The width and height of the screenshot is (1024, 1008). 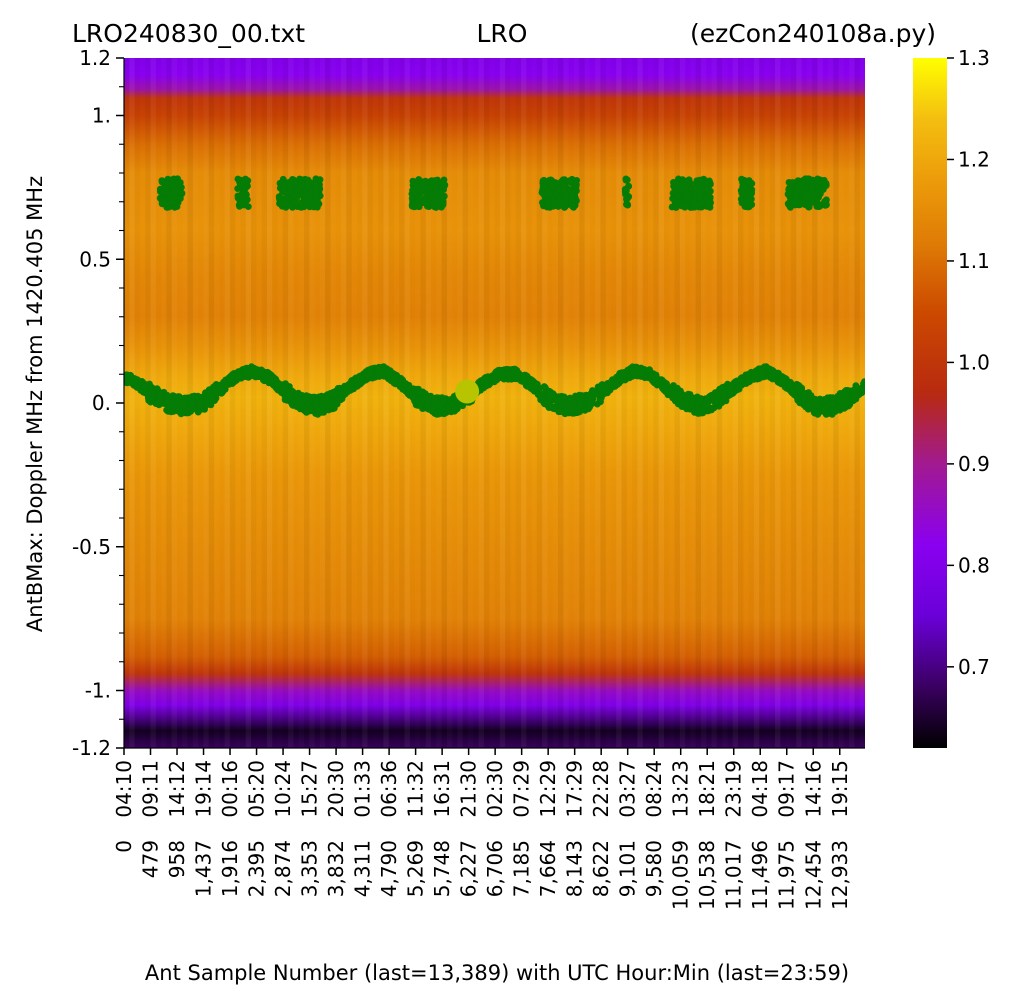 What do you see at coordinates (494, 390) in the screenshot?
I see `doppler-peak-series` at bounding box center [494, 390].